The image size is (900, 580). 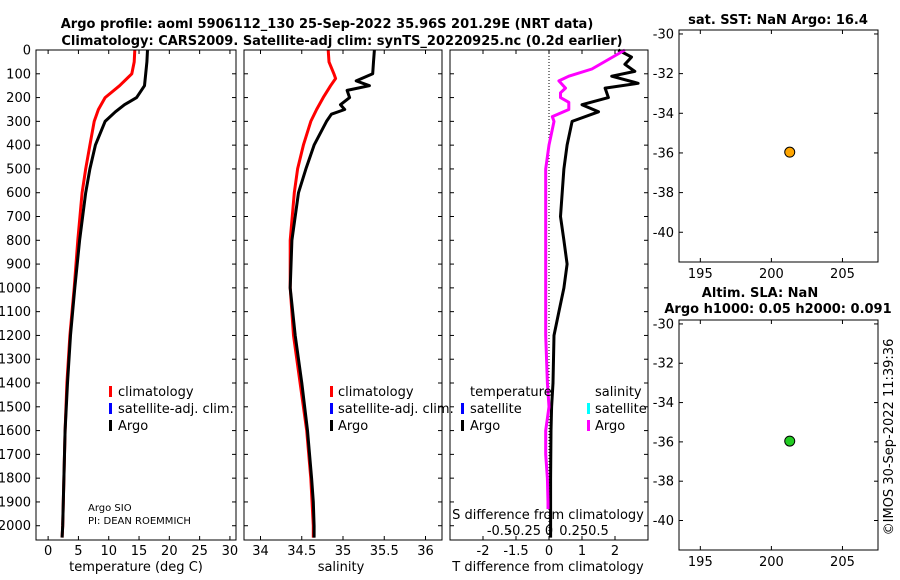 I want to click on top-tick-label: -0.5, so click(x=499, y=531).